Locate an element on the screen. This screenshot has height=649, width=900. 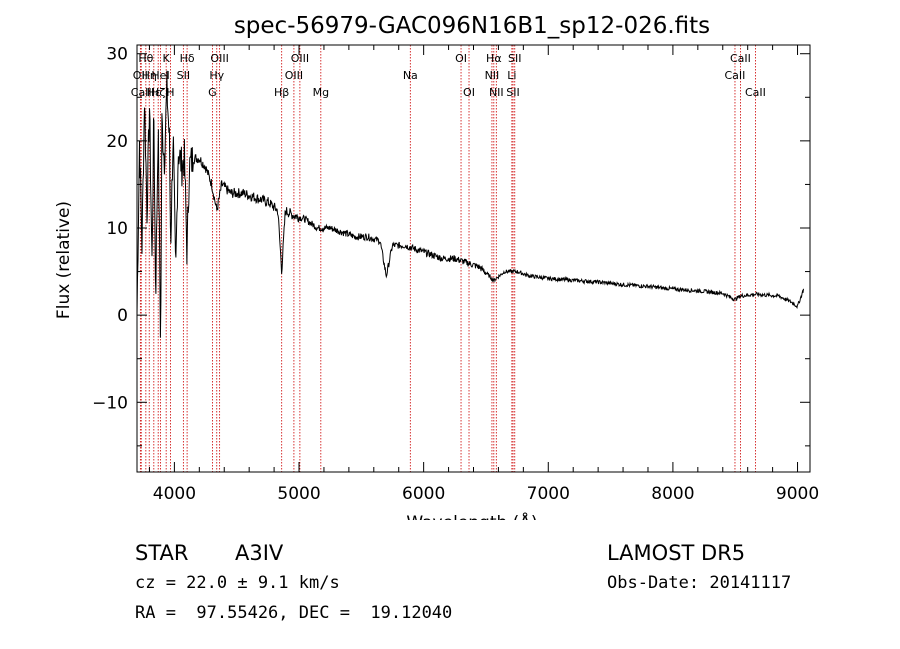
line-label-9: SII is located at coordinates (183, 75).